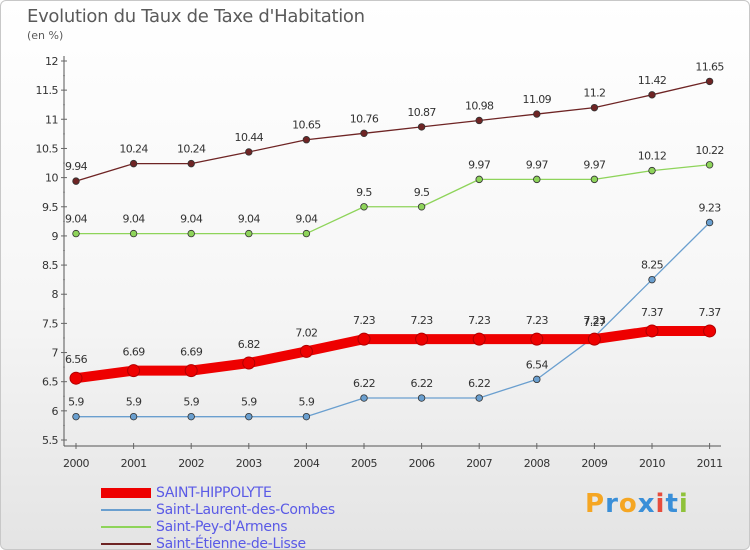  Describe the element at coordinates (364, 463) in the screenshot. I see `x-tick-label: 2005` at that location.